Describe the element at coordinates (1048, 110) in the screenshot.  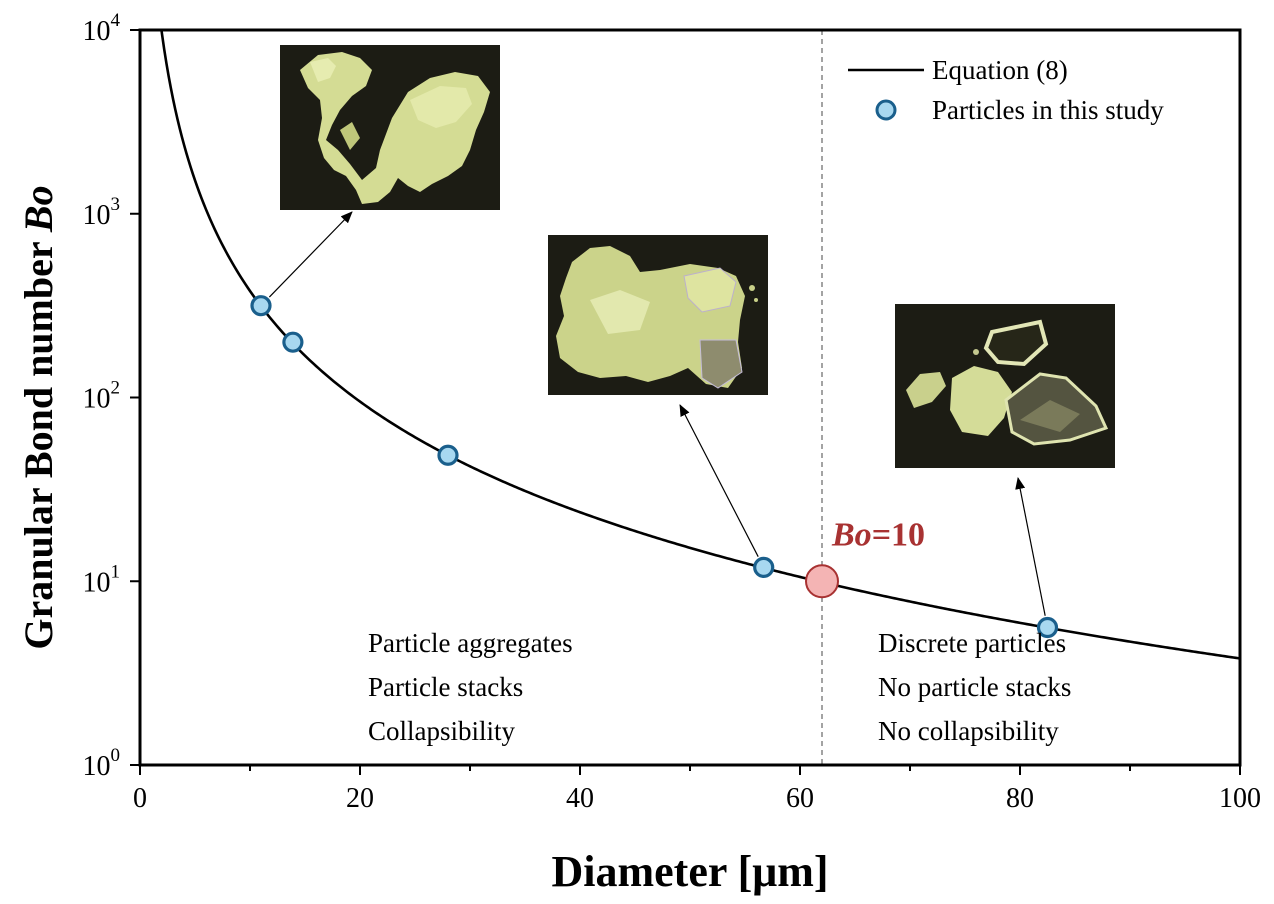
I see `legend-particles-label: Particles in this study` at that location.